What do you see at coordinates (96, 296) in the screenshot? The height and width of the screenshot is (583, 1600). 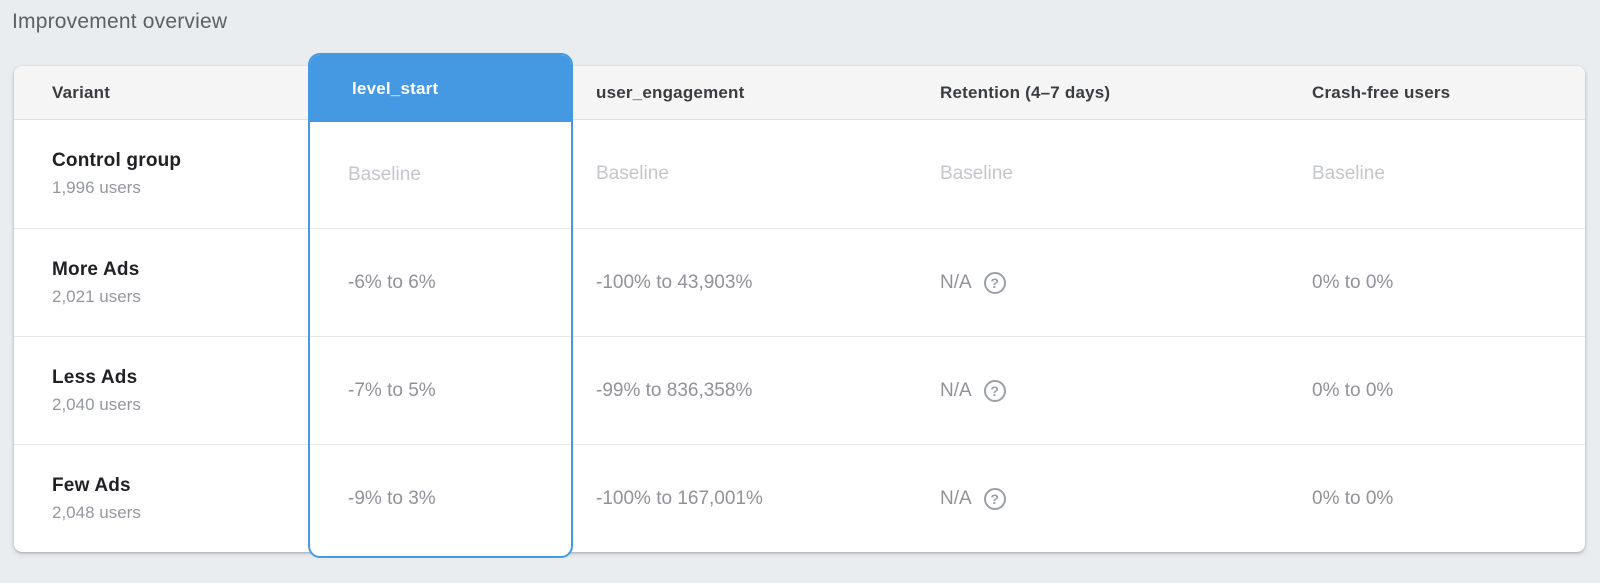 I see `variant-user-count: 2,021 users` at bounding box center [96, 296].